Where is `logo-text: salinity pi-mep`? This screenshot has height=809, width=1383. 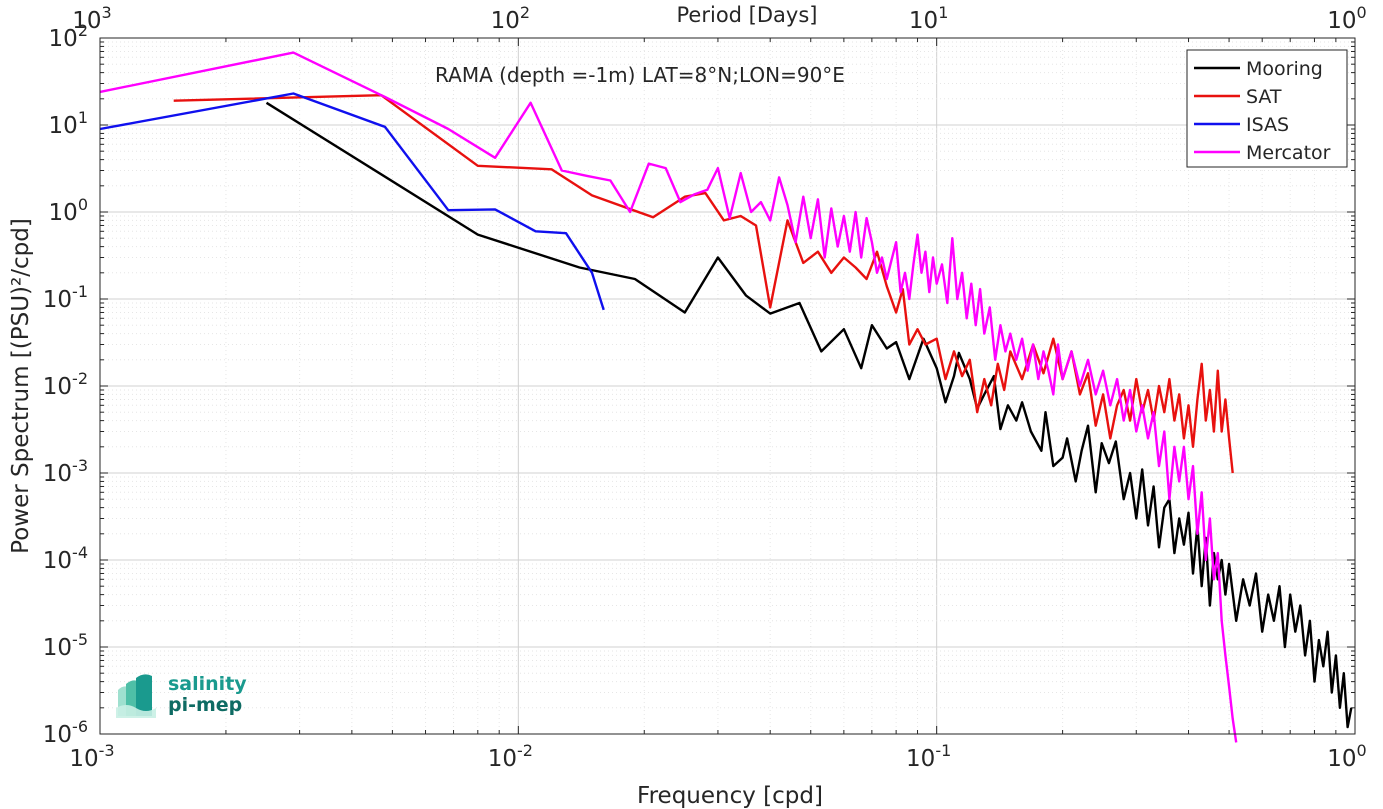 logo-text: salinity pi-mep is located at coordinates (207, 695).